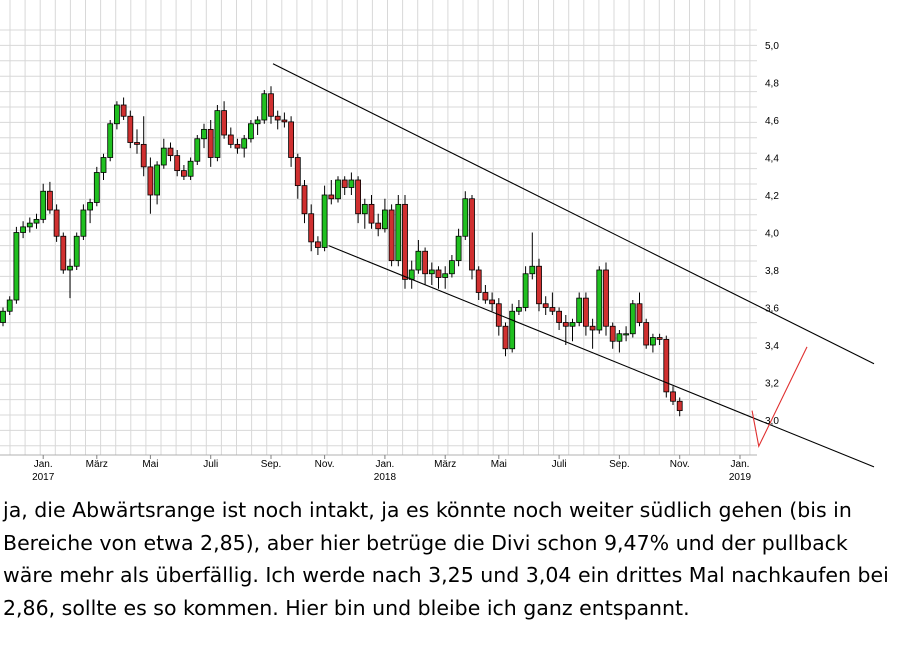  I want to click on y-tick-label: 4,8, so click(772, 84).